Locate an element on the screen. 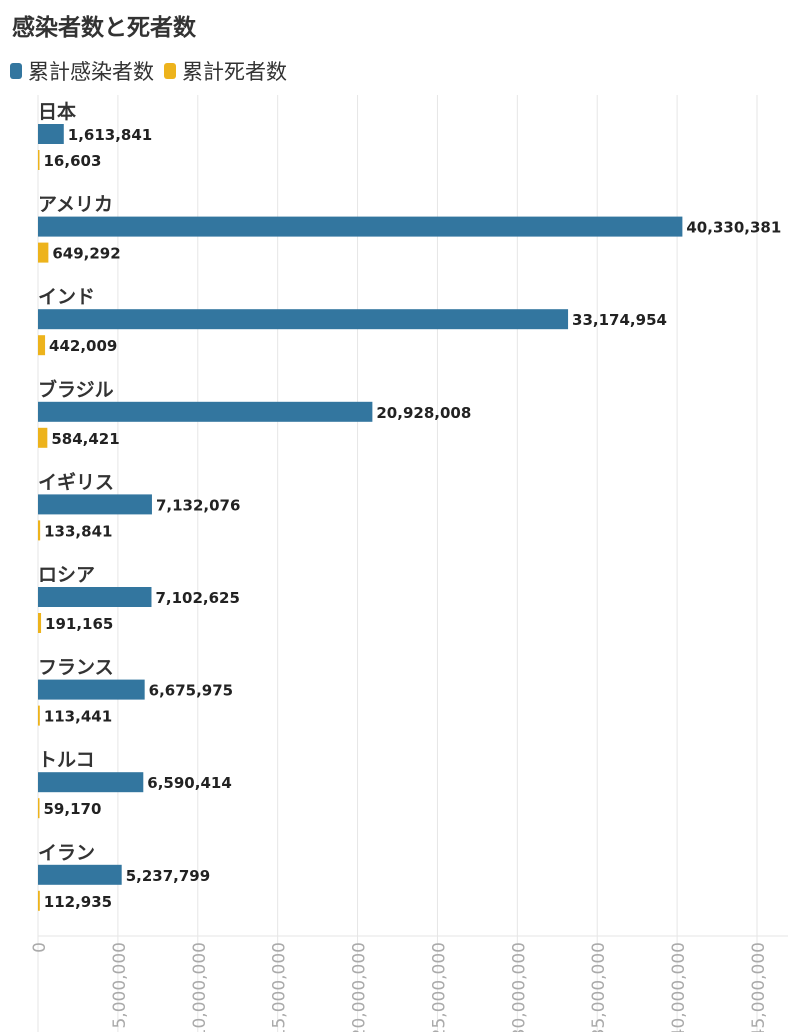 The width and height of the screenshot is (800, 1032). x-tick-label: 35,000,000 is located at coordinates (599, 987).